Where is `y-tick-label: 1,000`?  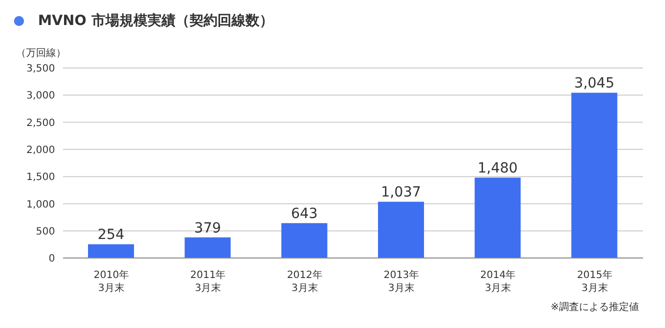
y-tick-label: 1,000 is located at coordinates (40, 204).